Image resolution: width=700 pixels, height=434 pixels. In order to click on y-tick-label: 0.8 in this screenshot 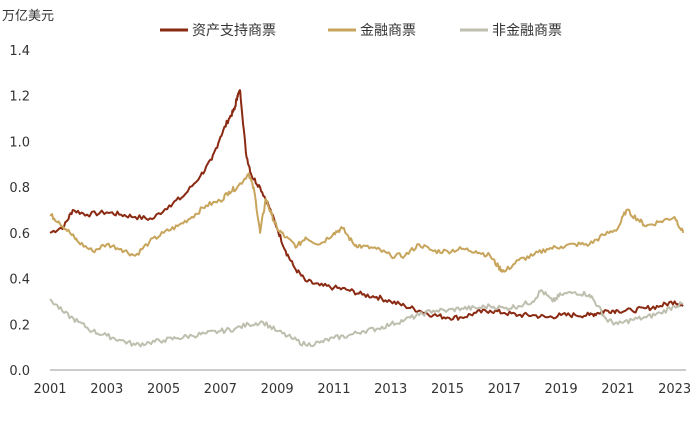, I will do `click(19, 188)`.